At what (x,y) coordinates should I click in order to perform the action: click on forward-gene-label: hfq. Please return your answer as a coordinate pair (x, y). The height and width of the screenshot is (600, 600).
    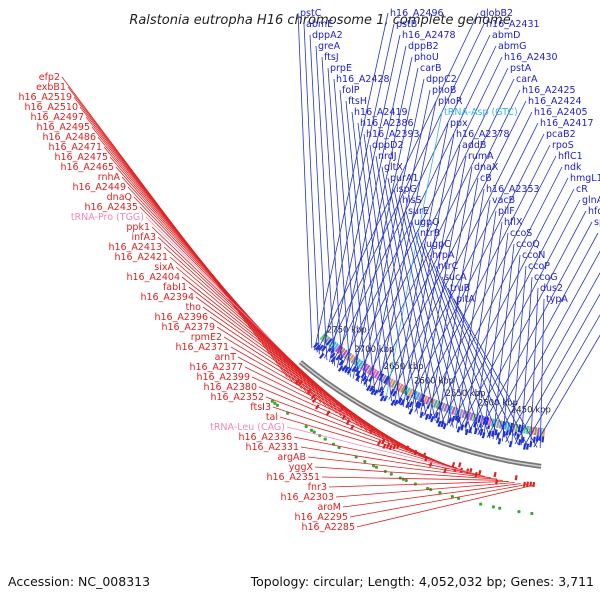
    Looking at the image, I should click on (594, 211).